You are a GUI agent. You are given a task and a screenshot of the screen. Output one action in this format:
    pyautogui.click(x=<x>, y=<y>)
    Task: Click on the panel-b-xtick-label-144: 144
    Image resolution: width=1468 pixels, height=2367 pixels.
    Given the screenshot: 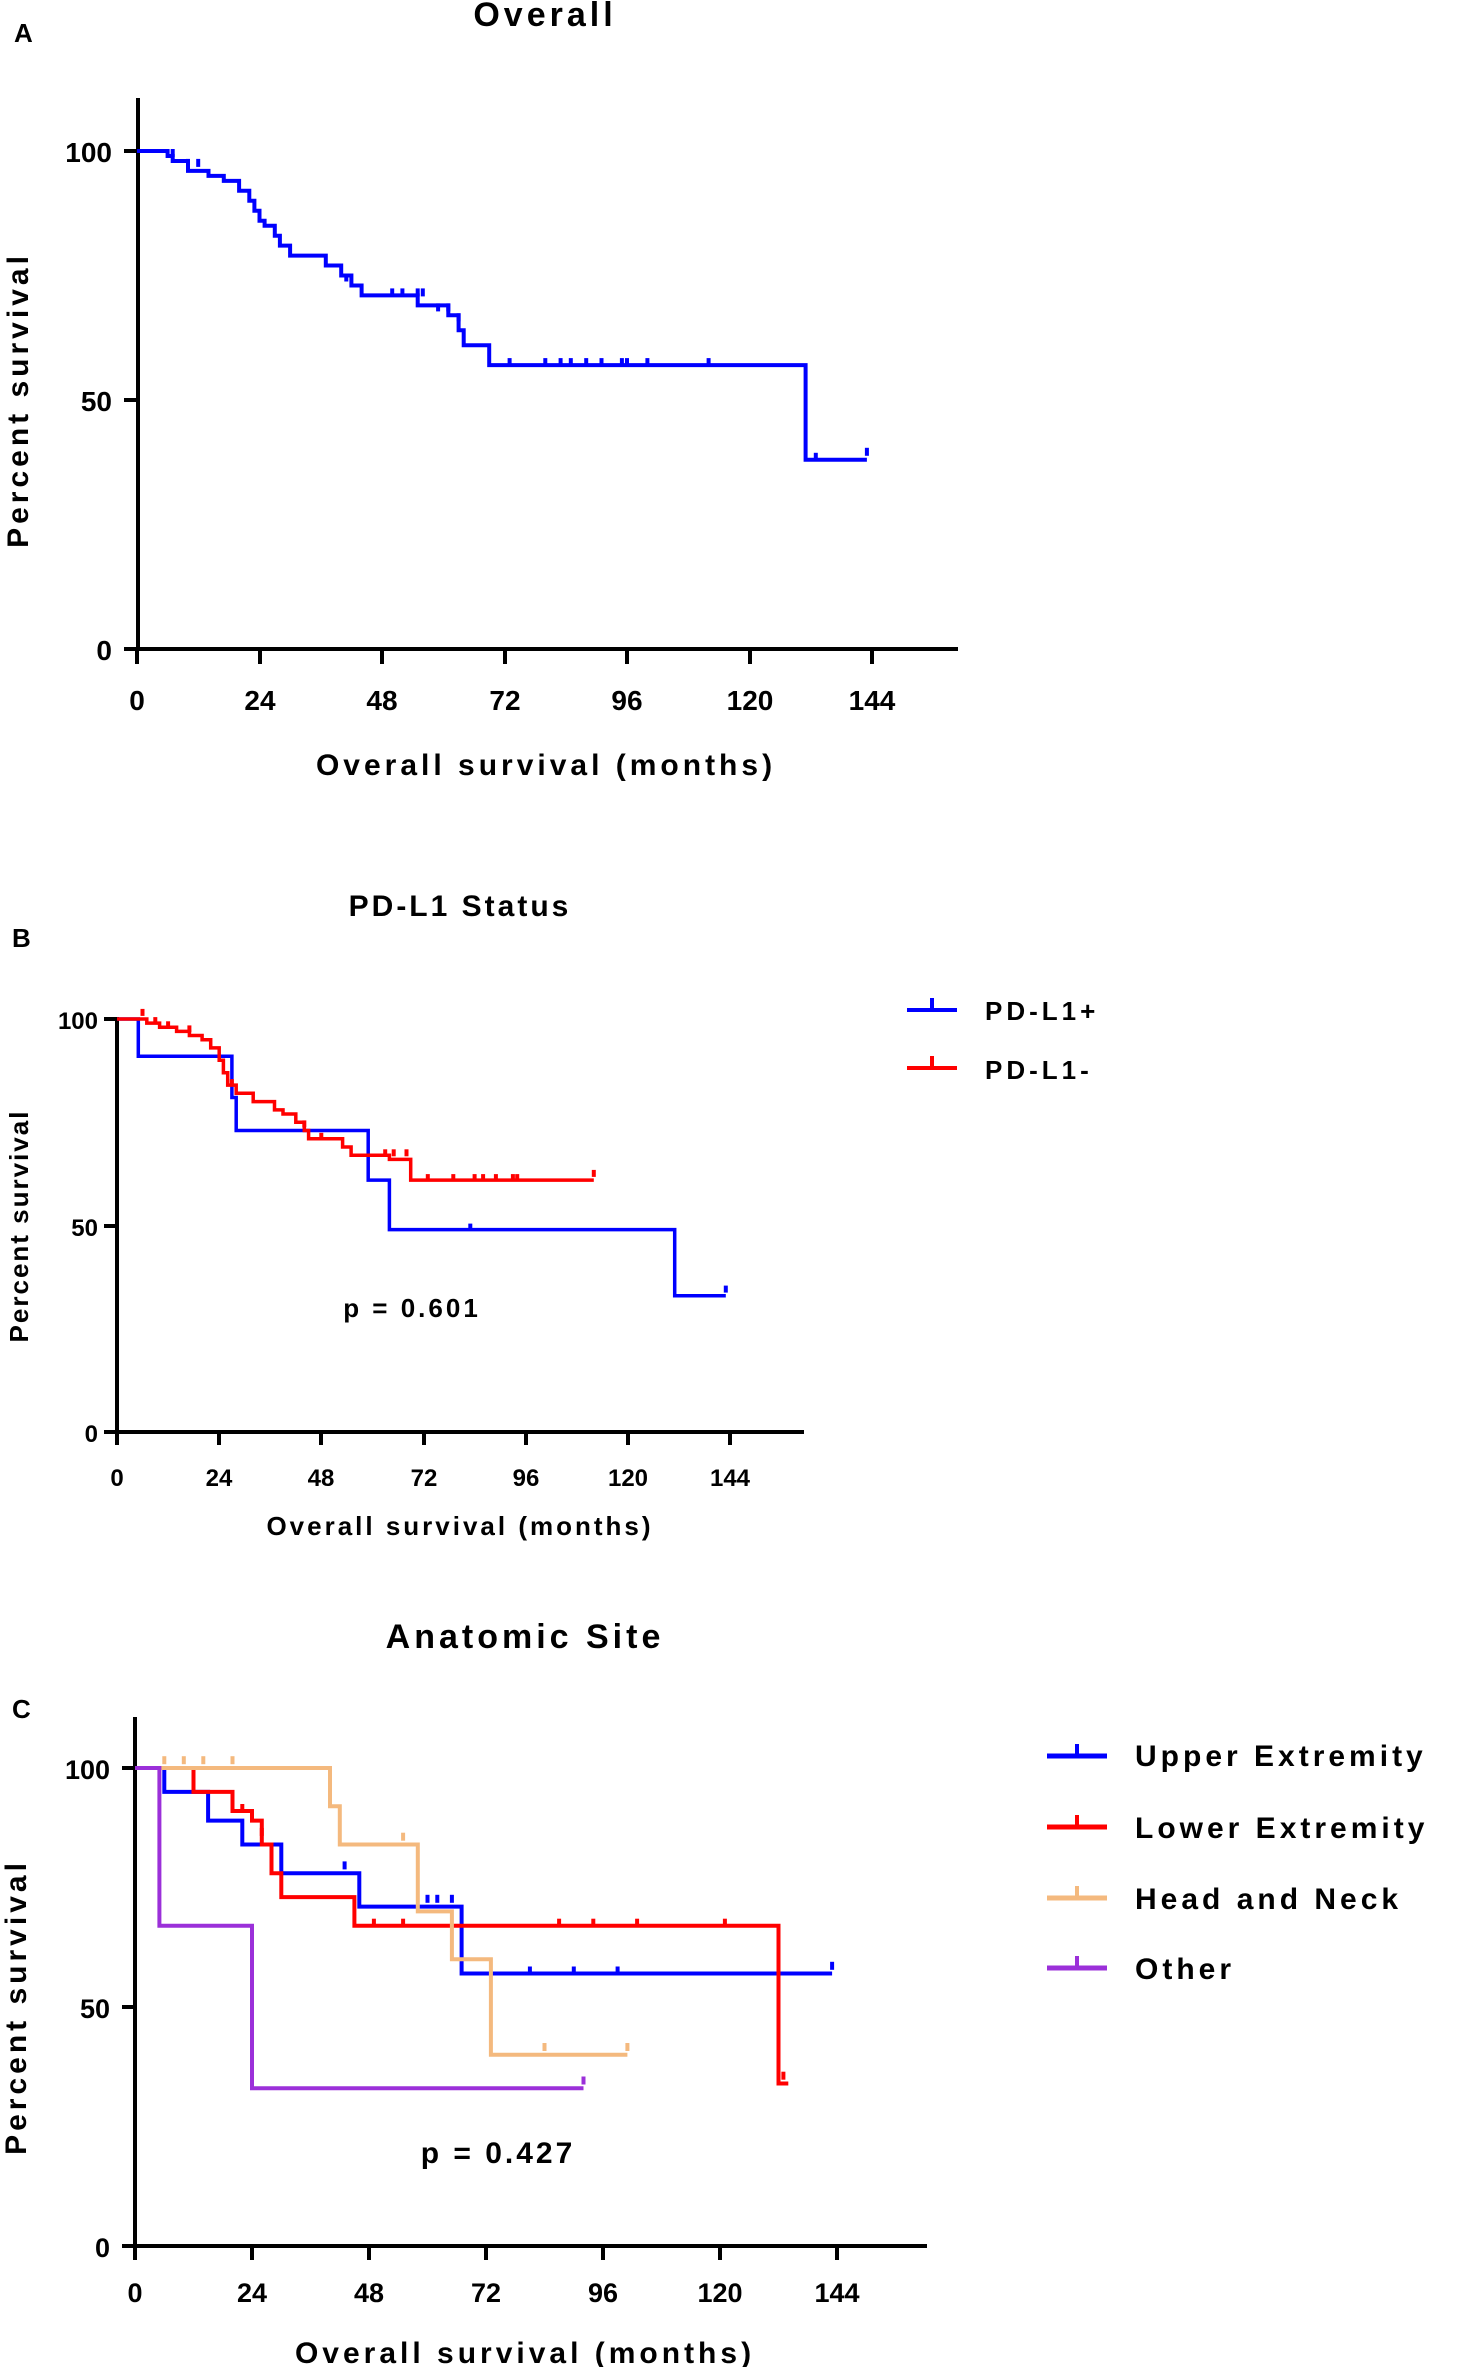 What is the action you would take?
    pyautogui.click(x=730, y=1478)
    